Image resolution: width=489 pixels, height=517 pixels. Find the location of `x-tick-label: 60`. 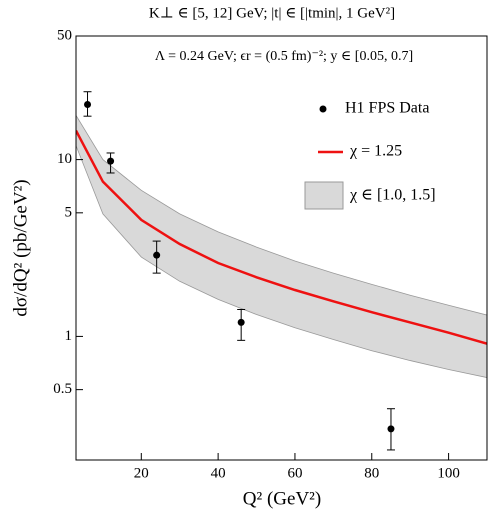

x-tick-label: 60 is located at coordinates (294, 473).